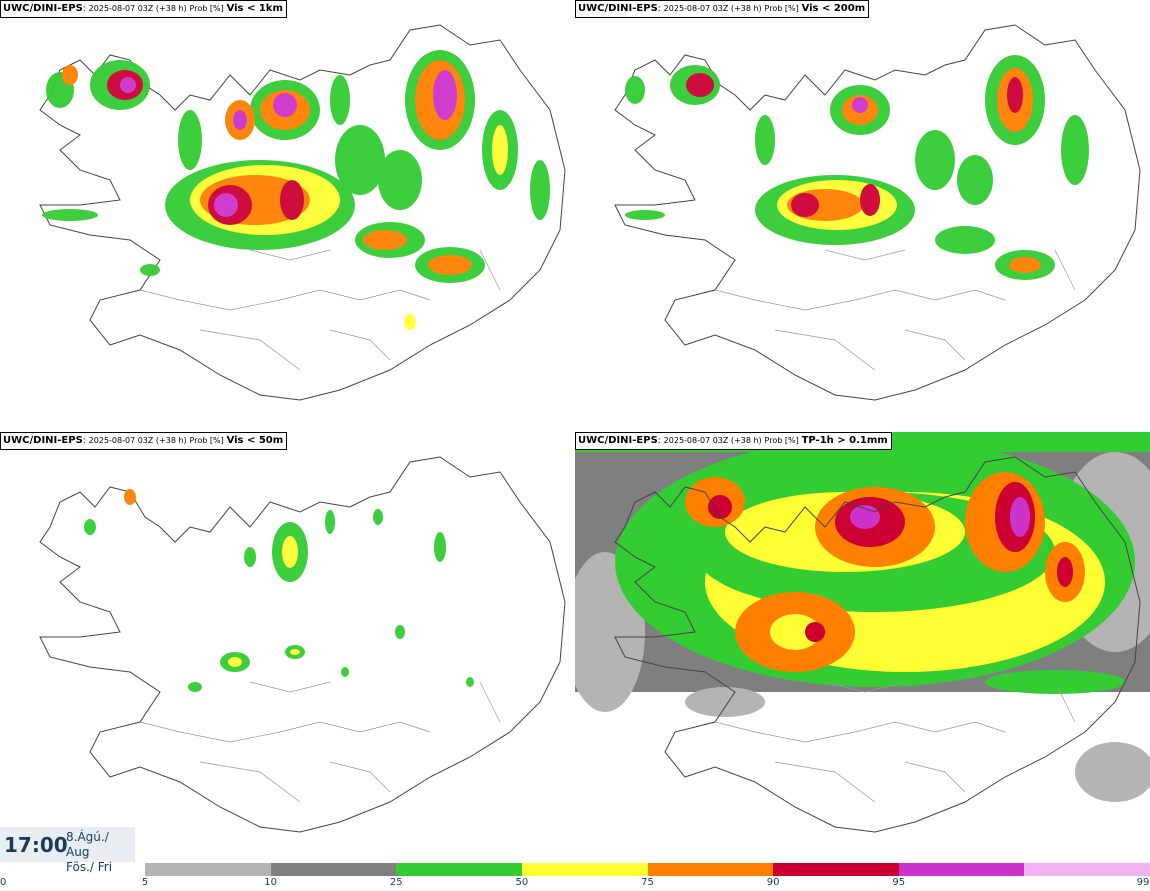 Image resolution: width=1150 pixels, height=891 pixels. Describe the element at coordinates (36, 845) in the screenshot. I see `valid-time-clock: 17:00` at that location.